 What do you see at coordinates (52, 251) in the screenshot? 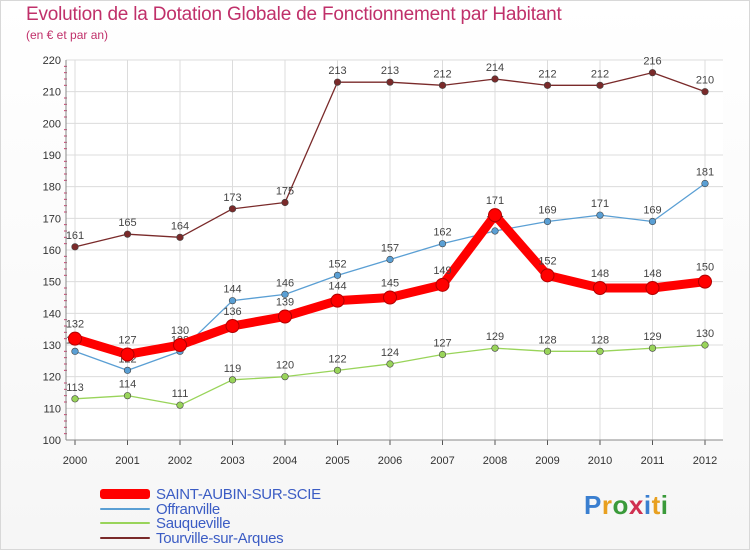
I see `y-tick-label: 160` at bounding box center [52, 251].